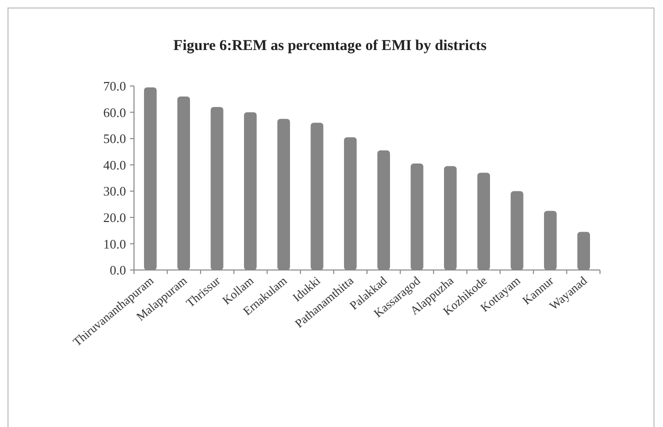 Image resolution: width=663 pixels, height=427 pixels. What do you see at coordinates (114, 191) in the screenshot?
I see `y-tick-label: 30.0` at bounding box center [114, 191].